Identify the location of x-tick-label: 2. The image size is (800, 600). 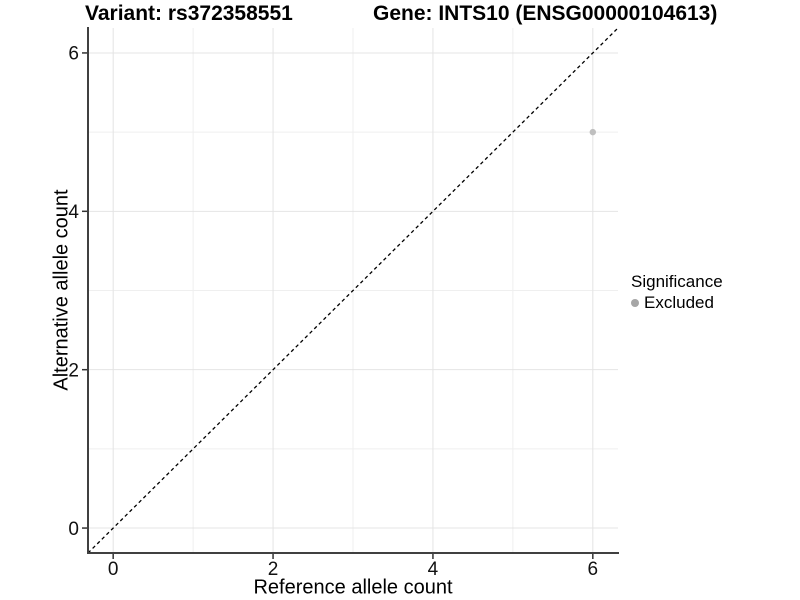
(273, 569).